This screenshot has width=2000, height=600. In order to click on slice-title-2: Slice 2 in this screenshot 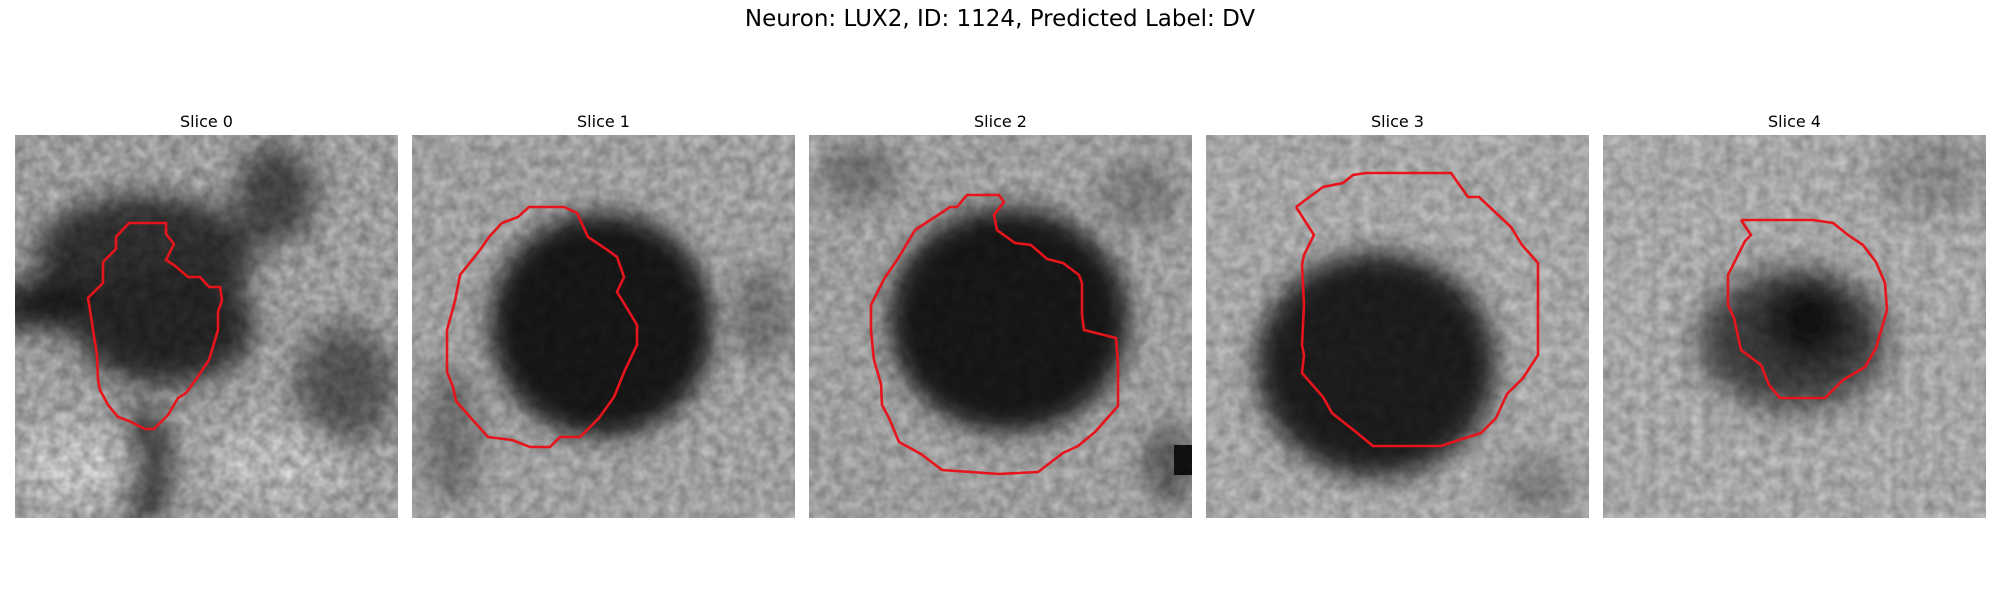, I will do `click(1000, 121)`.